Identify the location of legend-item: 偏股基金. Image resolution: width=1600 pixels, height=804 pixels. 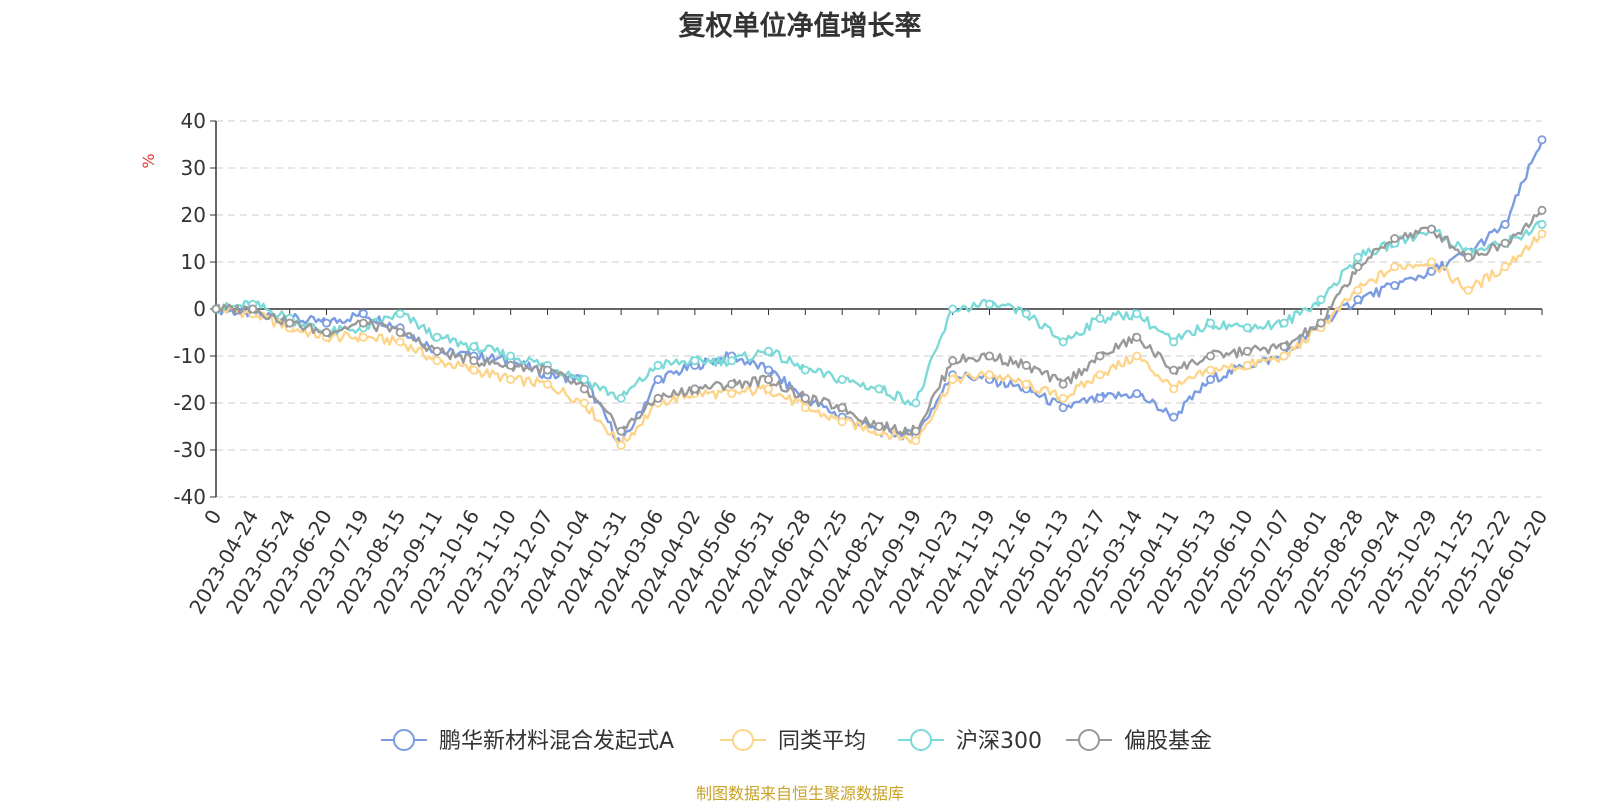
(1139, 741).